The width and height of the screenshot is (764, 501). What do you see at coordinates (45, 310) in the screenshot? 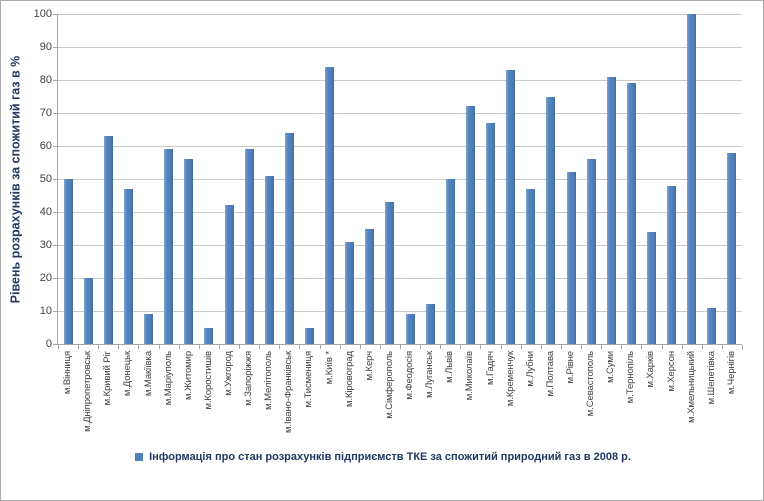
I see `y-tick-label: 10` at bounding box center [45, 310].